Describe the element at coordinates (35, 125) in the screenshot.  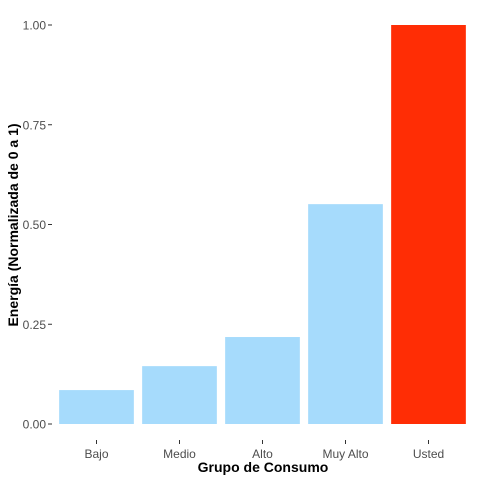
I see `y-tick-label: 0.75` at that location.